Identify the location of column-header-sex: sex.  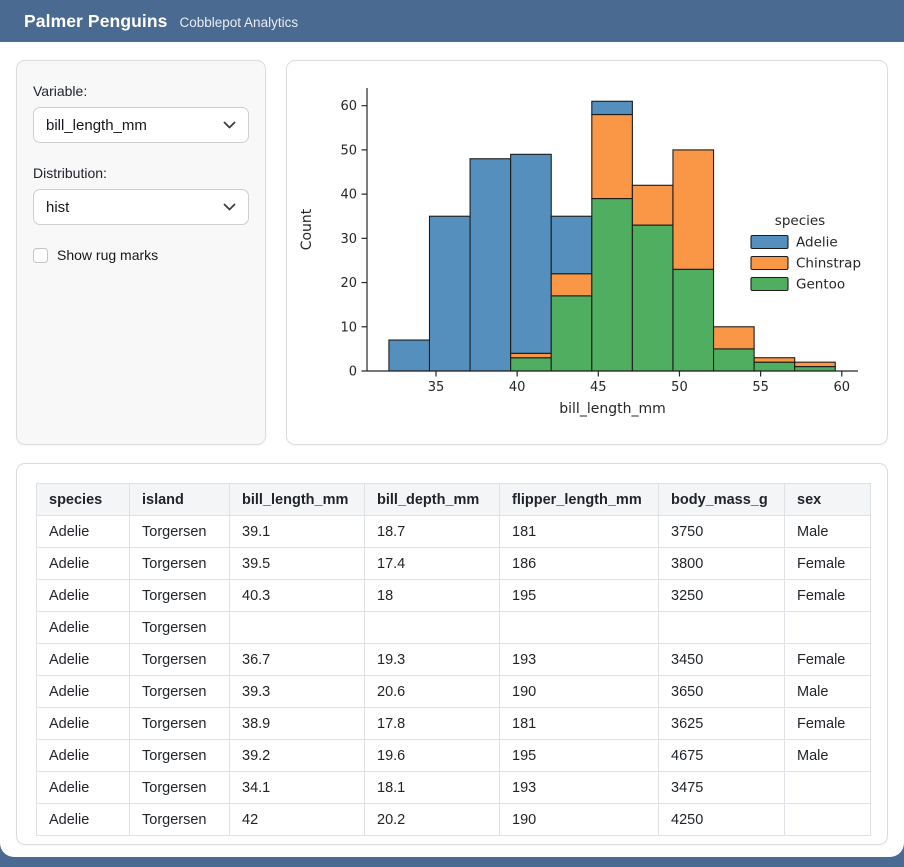
(827, 499).